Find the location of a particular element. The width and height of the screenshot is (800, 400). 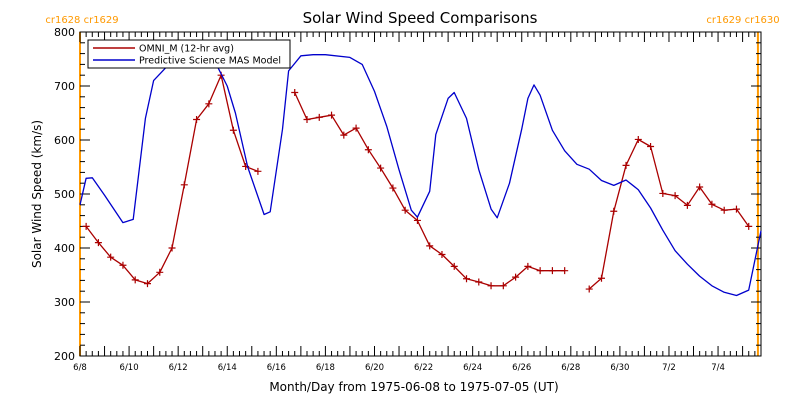

x-tick-label: 6/30 is located at coordinates (619, 368).